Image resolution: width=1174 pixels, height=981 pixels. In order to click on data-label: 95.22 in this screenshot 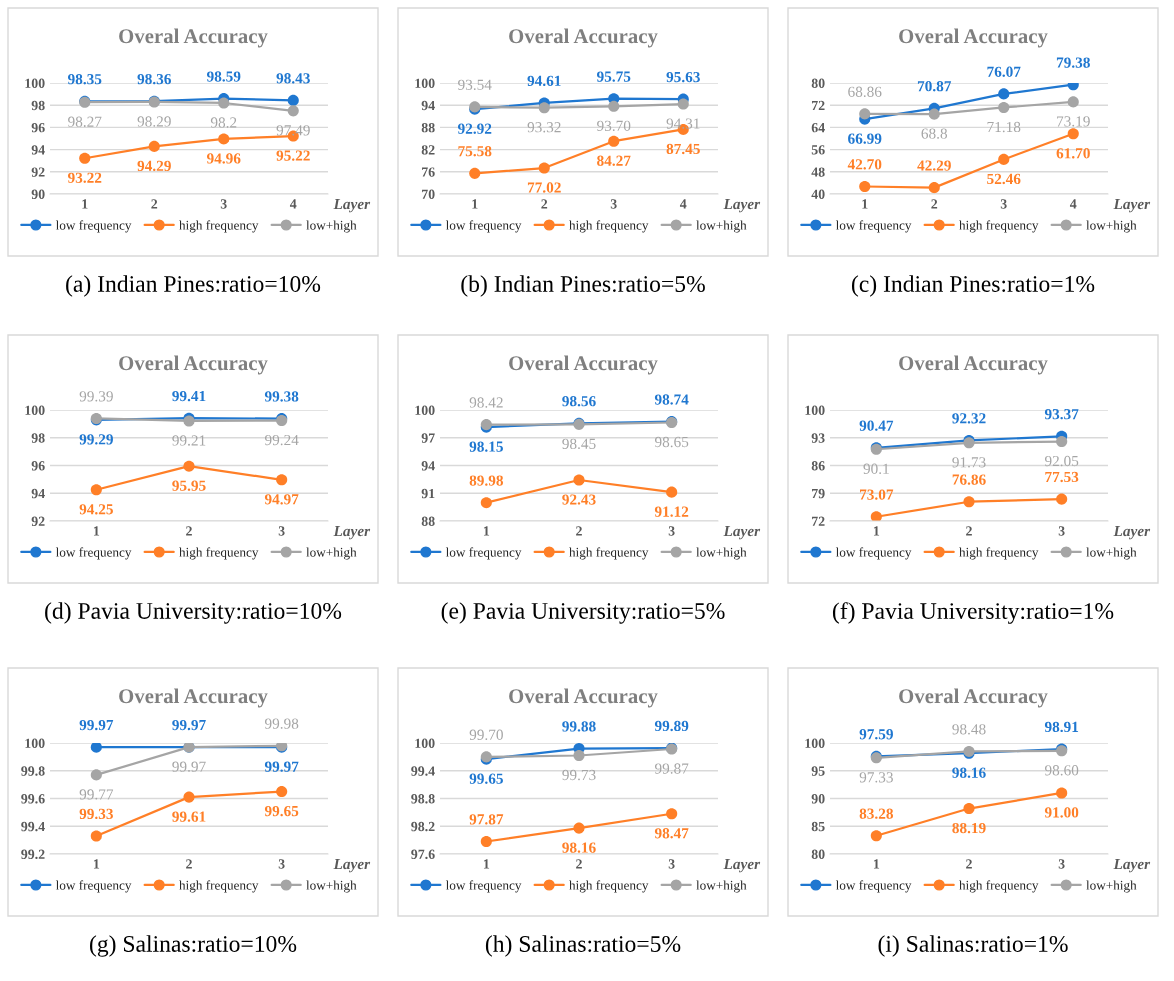, I will do `click(293, 155)`.